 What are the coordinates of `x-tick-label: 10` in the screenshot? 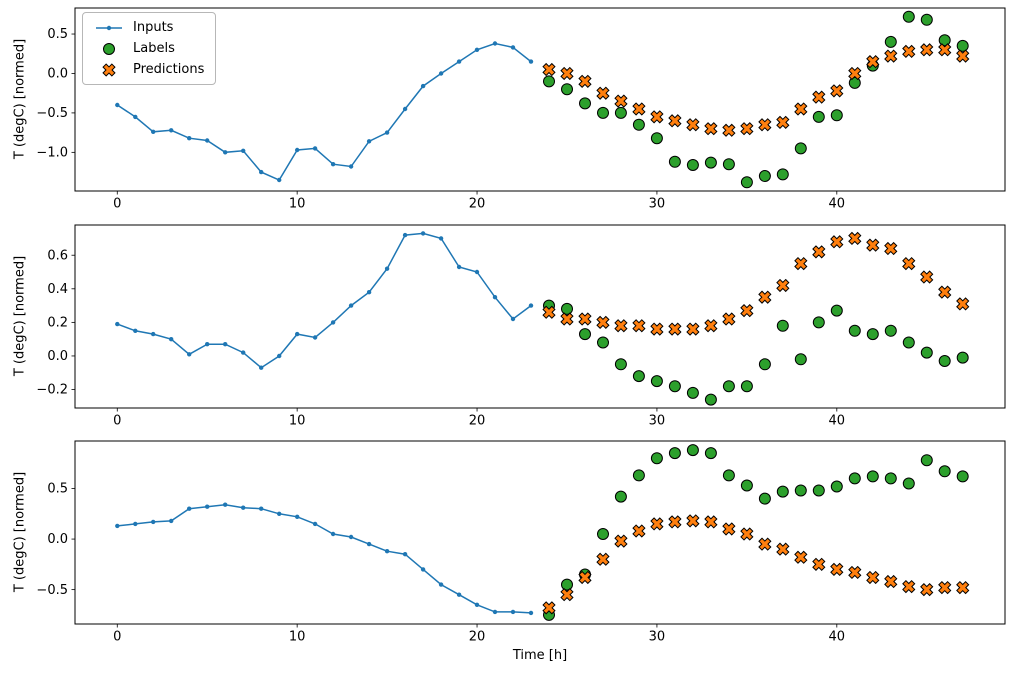 It's located at (297, 637).